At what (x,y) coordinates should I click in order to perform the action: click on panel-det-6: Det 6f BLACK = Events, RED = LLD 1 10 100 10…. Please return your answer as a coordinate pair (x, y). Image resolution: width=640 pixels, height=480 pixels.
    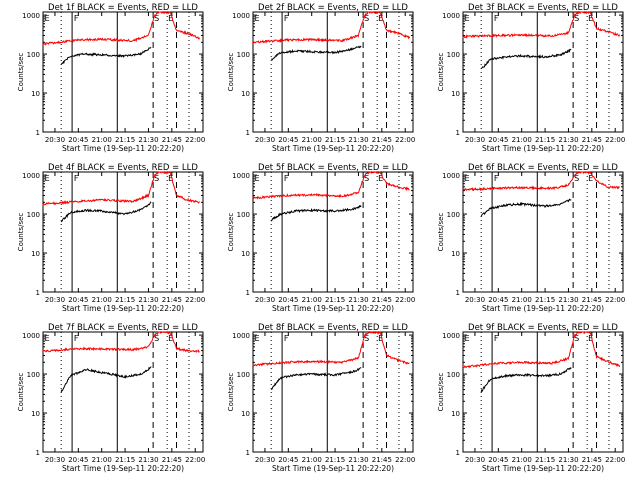
    Looking at the image, I should click on (531, 238).